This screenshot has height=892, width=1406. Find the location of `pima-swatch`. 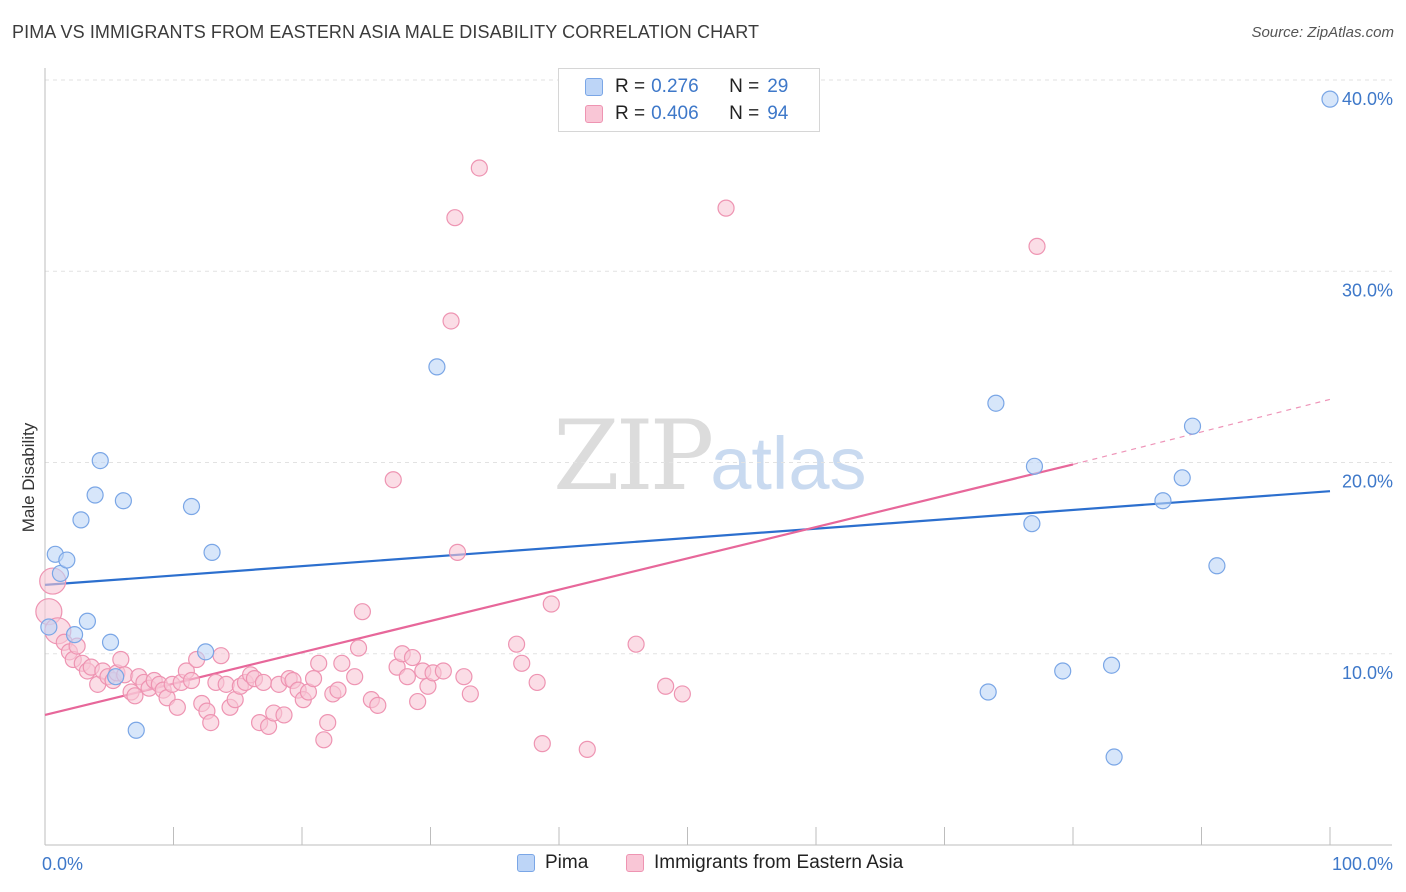

pima-swatch is located at coordinates (594, 87).